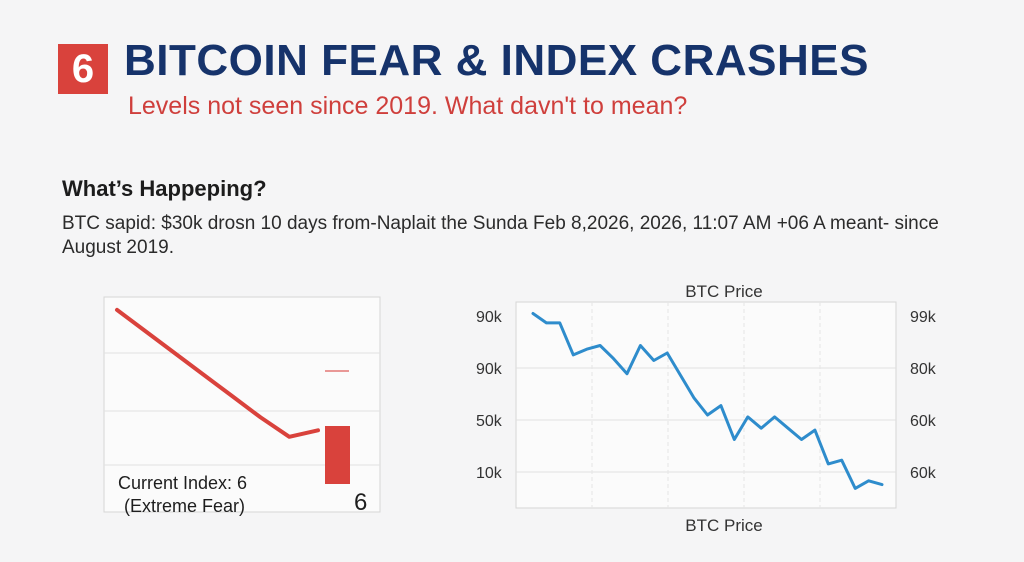 This screenshot has height=562, width=1024. What do you see at coordinates (496, 60) in the screenshot?
I see `page-title: BITCOIN FEAR & INDEX CRASHES` at bounding box center [496, 60].